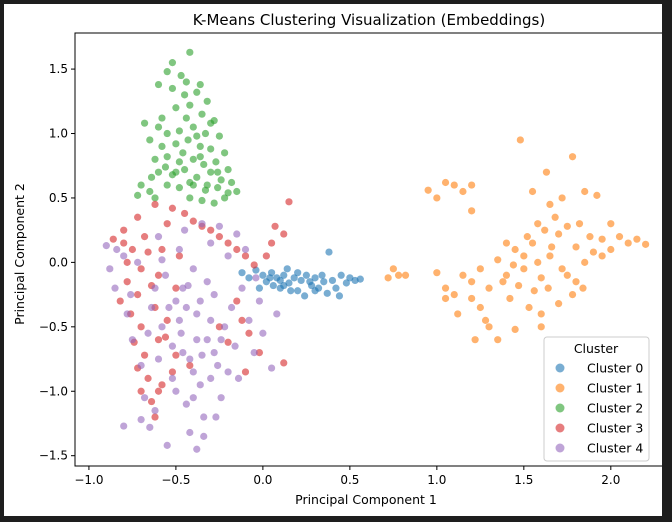 This screenshot has height=522, width=672. I want to click on legend-label: Cluster 2, so click(615, 408).